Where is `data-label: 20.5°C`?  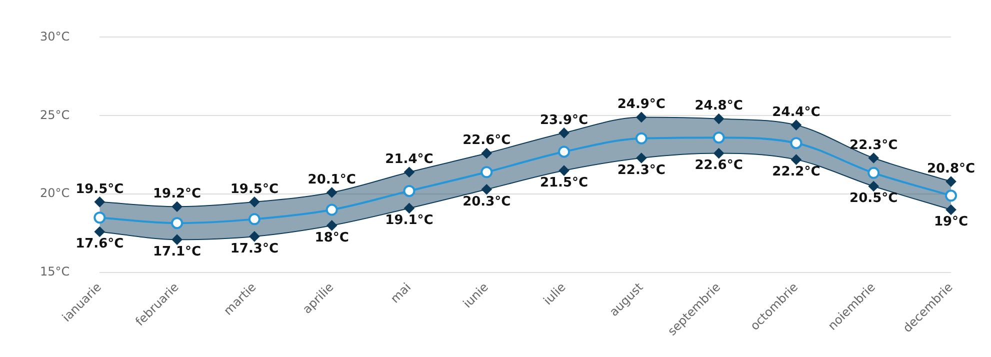
data-label: 20.5°C is located at coordinates (874, 198).